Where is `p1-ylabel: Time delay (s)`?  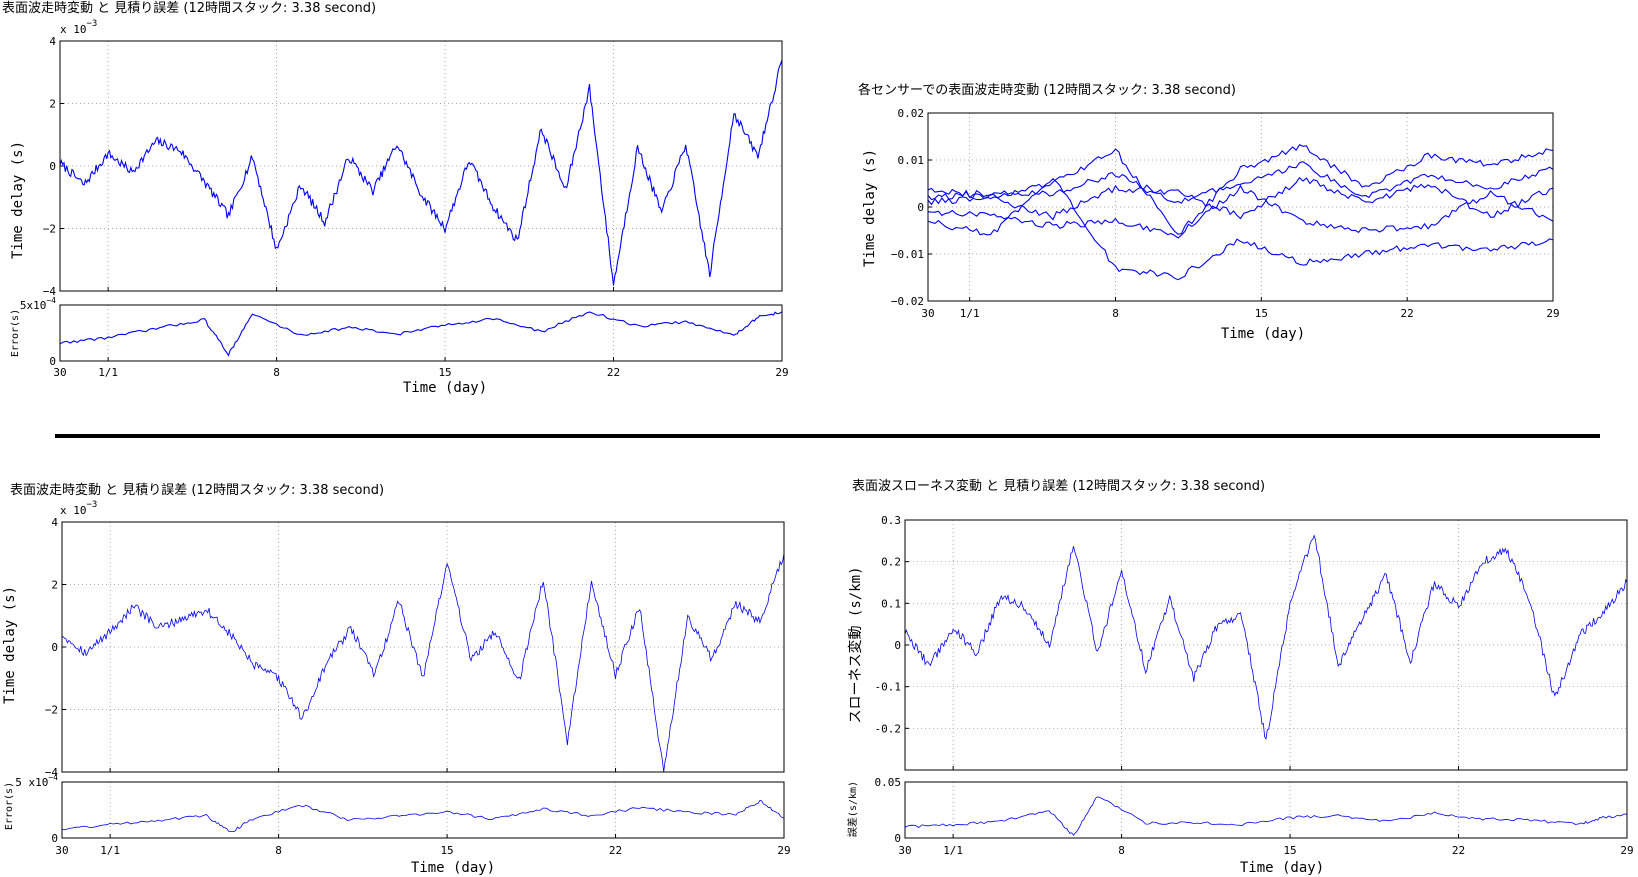
p1-ylabel: Time delay (s) is located at coordinates (18, 200).